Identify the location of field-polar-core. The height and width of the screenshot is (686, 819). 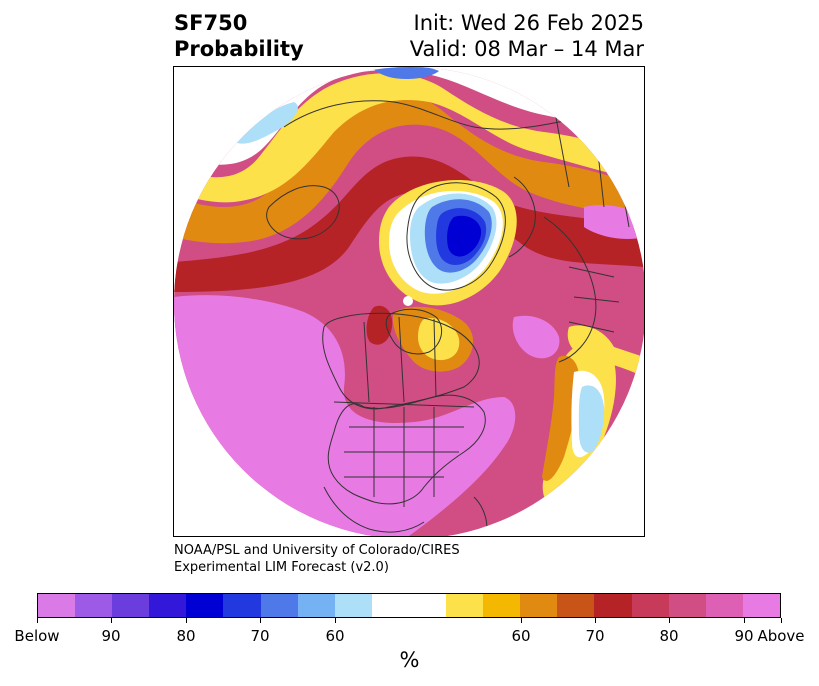
(464, 236).